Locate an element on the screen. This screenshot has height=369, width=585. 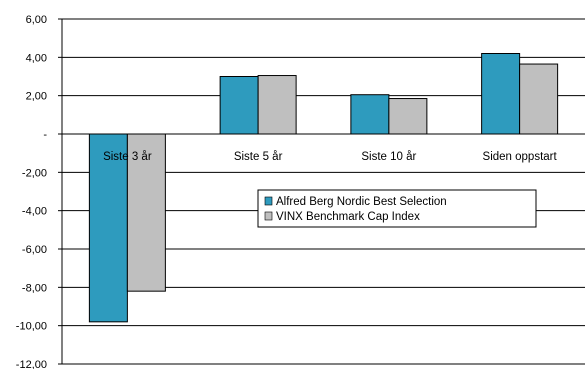
legend-box is located at coordinates (397, 208).